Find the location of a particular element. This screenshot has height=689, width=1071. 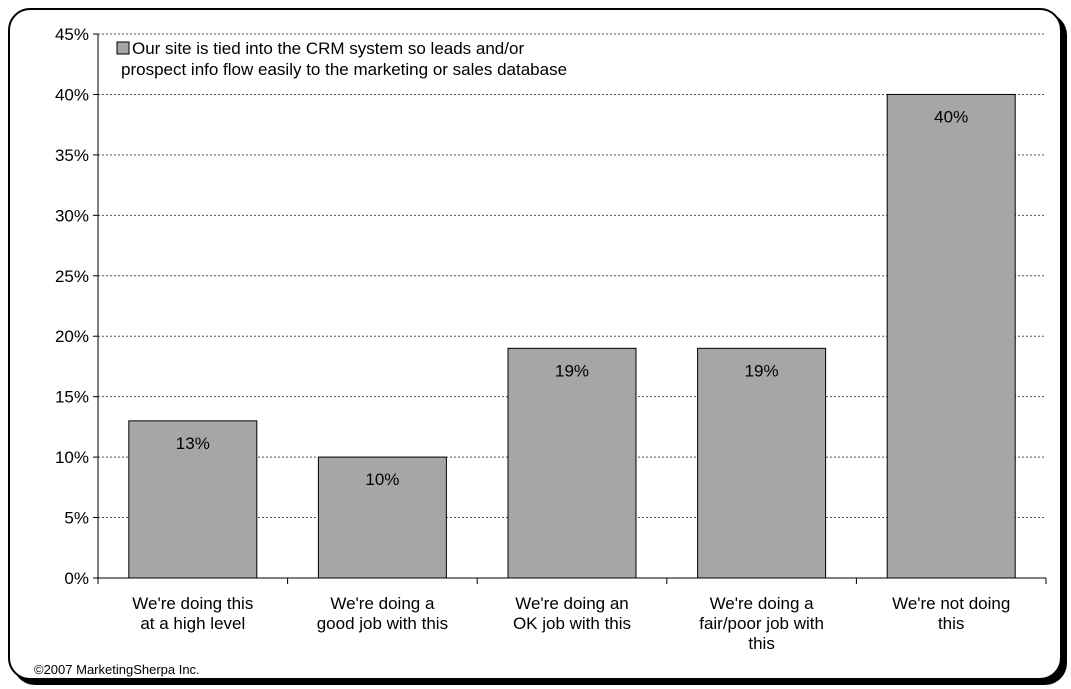

y-tick-label: 40% is located at coordinates (72, 94).